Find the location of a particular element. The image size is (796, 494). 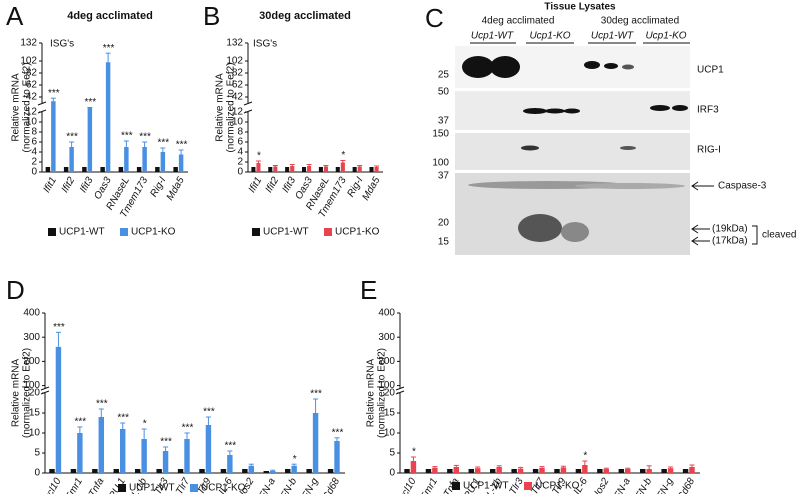

panel-letter: B is located at coordinates (211, 16).